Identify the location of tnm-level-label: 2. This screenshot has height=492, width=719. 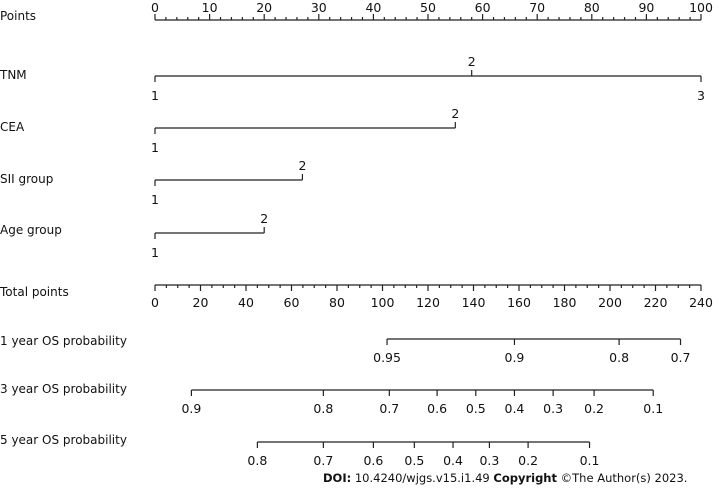
(472, 61).